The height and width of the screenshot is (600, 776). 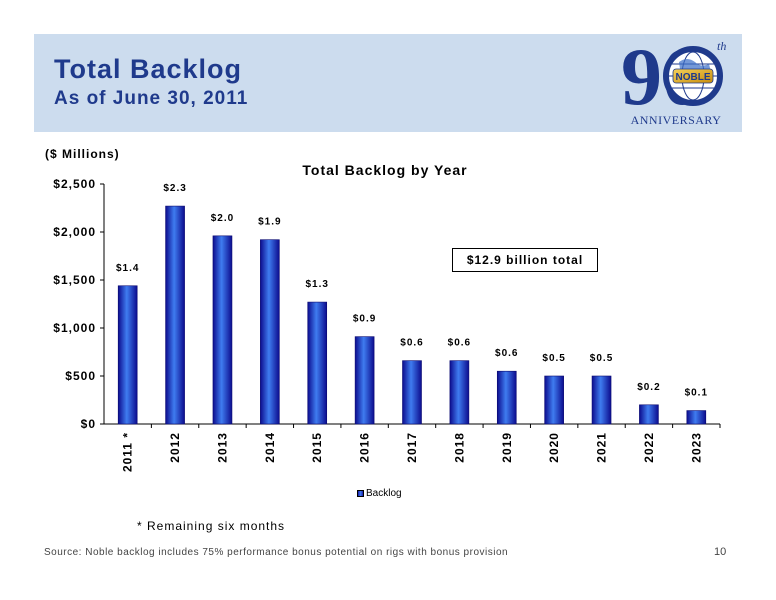 What do you see at coordinates (269, 222) in the screenshot?
I see `data-label: $1.9` at bounding box center [269, 222].